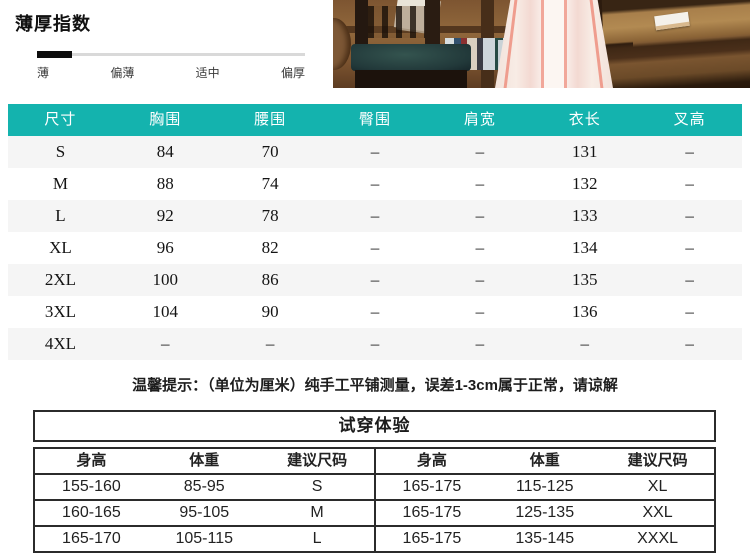  Describe the element at coordinates (657, 486) in the screenshot. I see `cell-suggest: XL` at that location.